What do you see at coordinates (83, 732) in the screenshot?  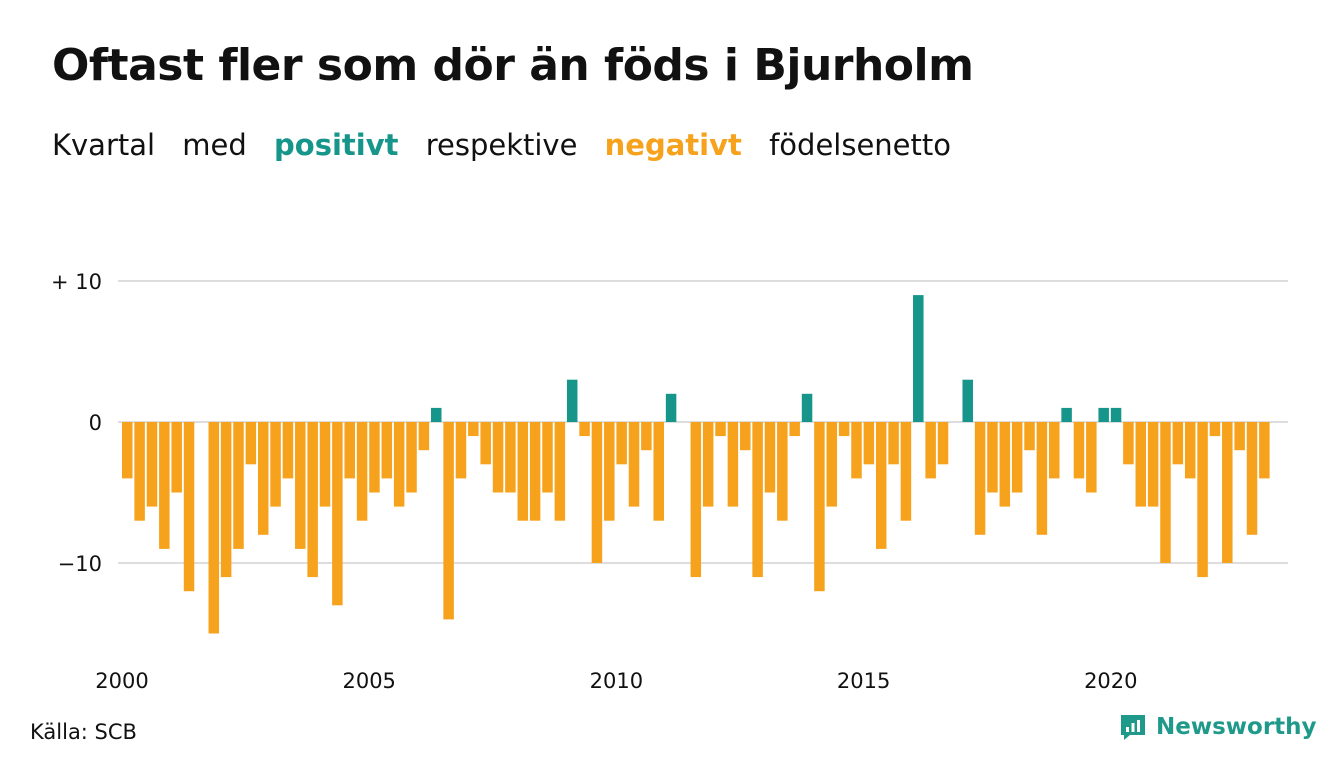 I see `source-note: Källa: SCB` at bounding box center [83, 732].